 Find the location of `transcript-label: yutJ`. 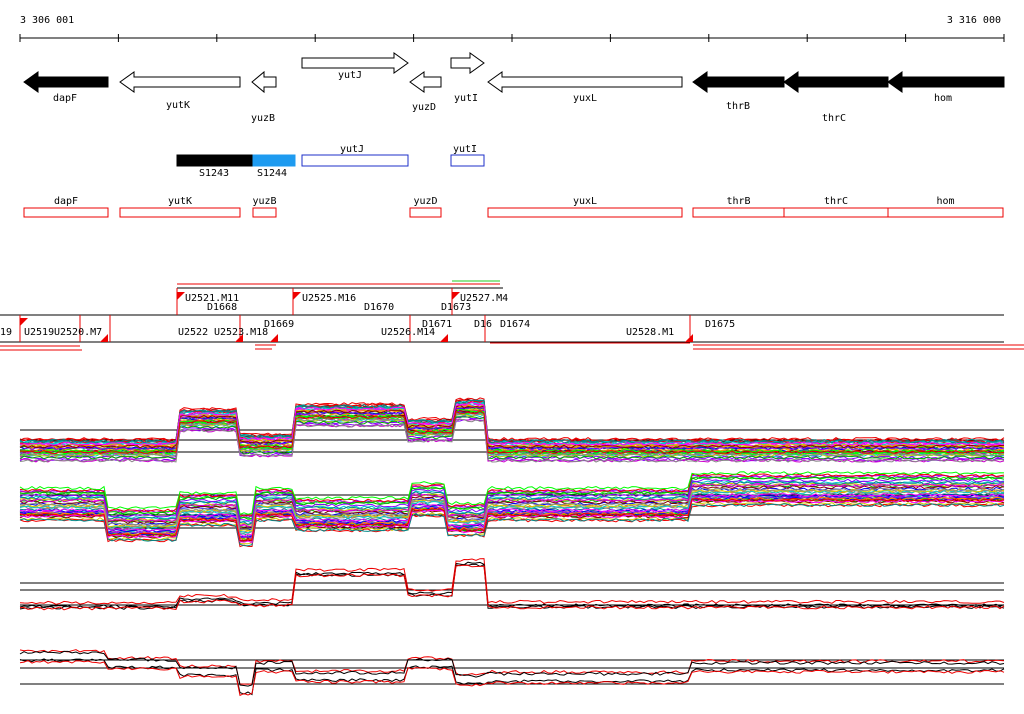

transcript-label: yutJ is located at coordinates (352, 149).